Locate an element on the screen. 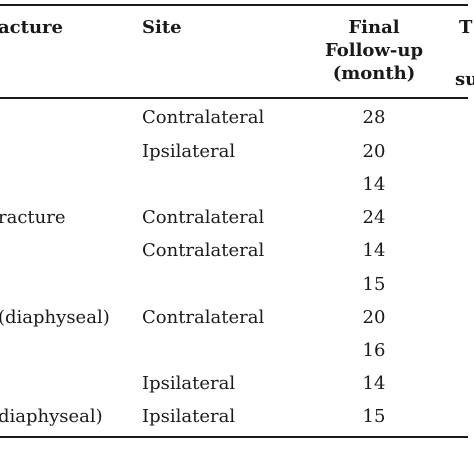  table-row-4-site: Contralateral is located at coordinates (203, 217).